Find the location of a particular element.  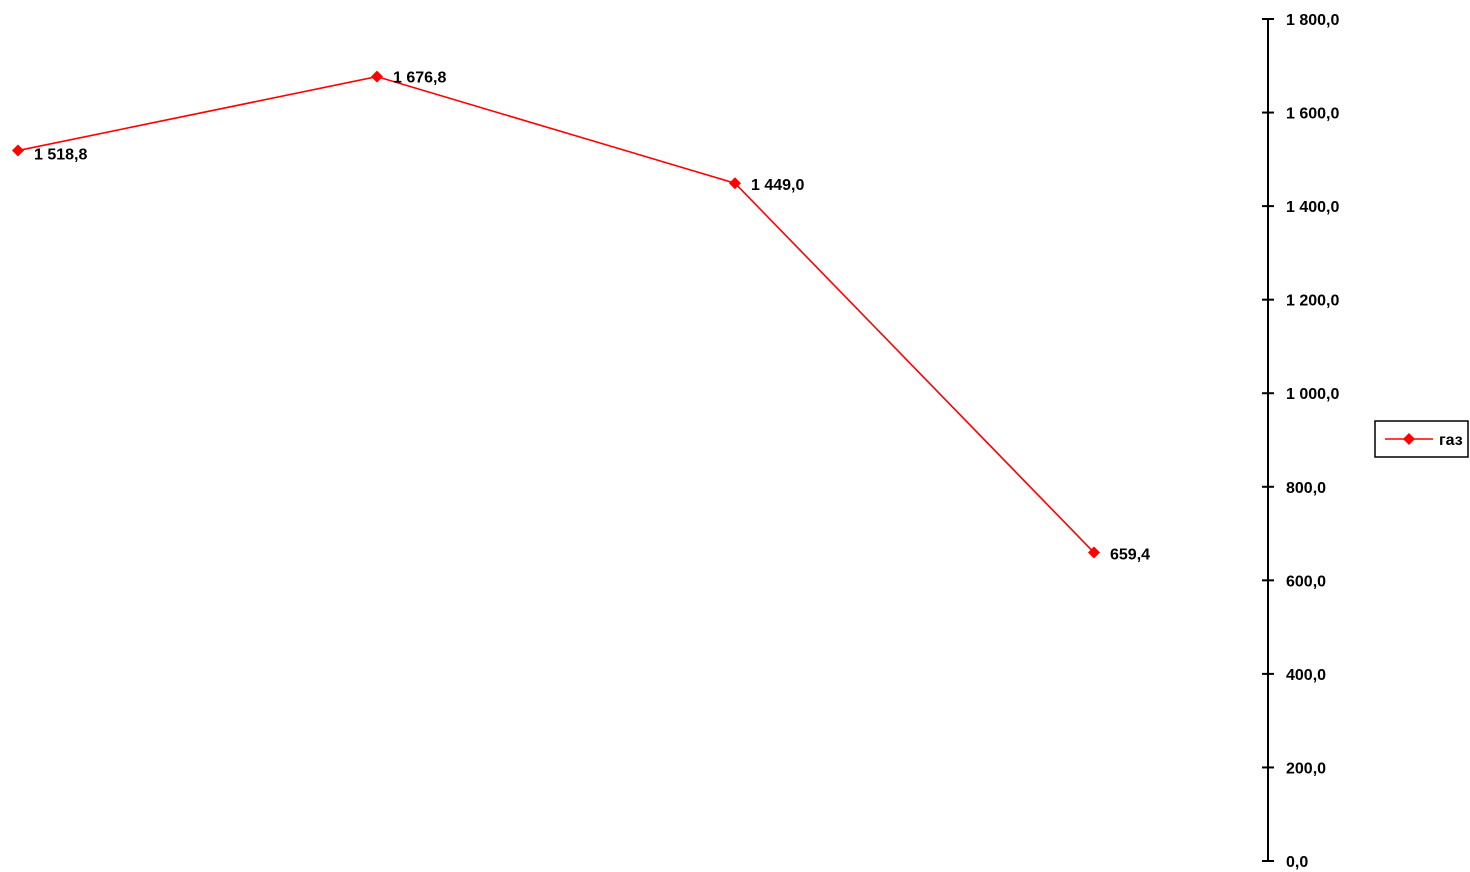

y-tick-label: 200,0 is located at coordinates (1306, 768).